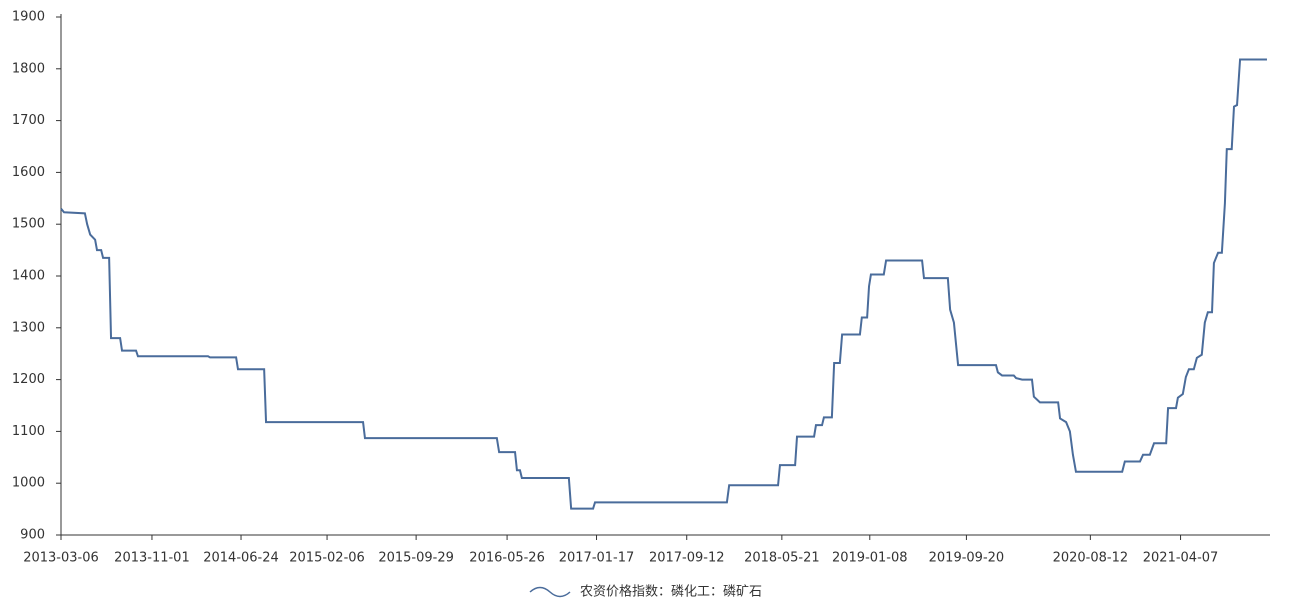 The image size is (1297, 610). Describe the element at coordinates (28, 120) in the screenshot. I see `y-tick-label: 1700` at that location.